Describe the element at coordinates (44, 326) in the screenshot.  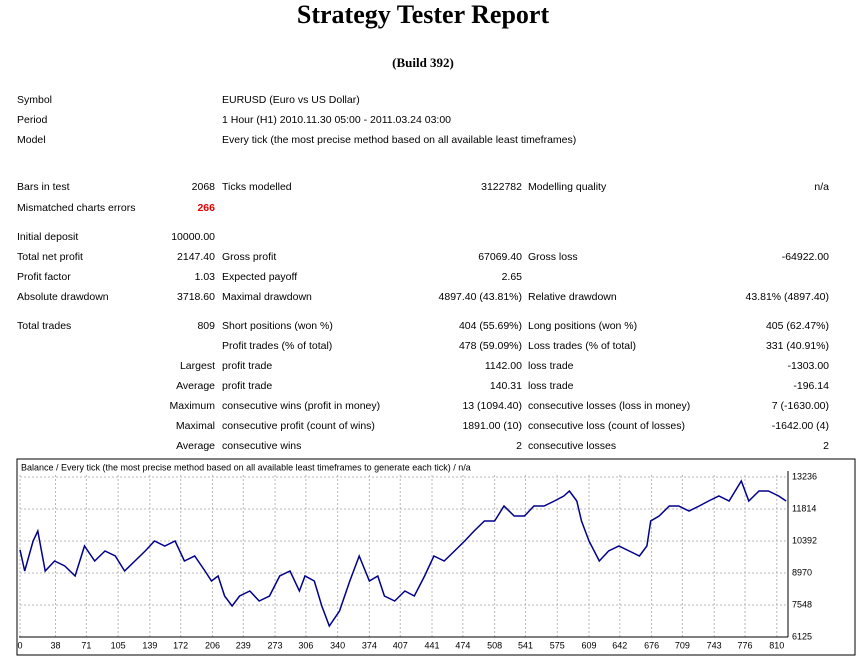
I see `stat-label: Total trades` at that location.